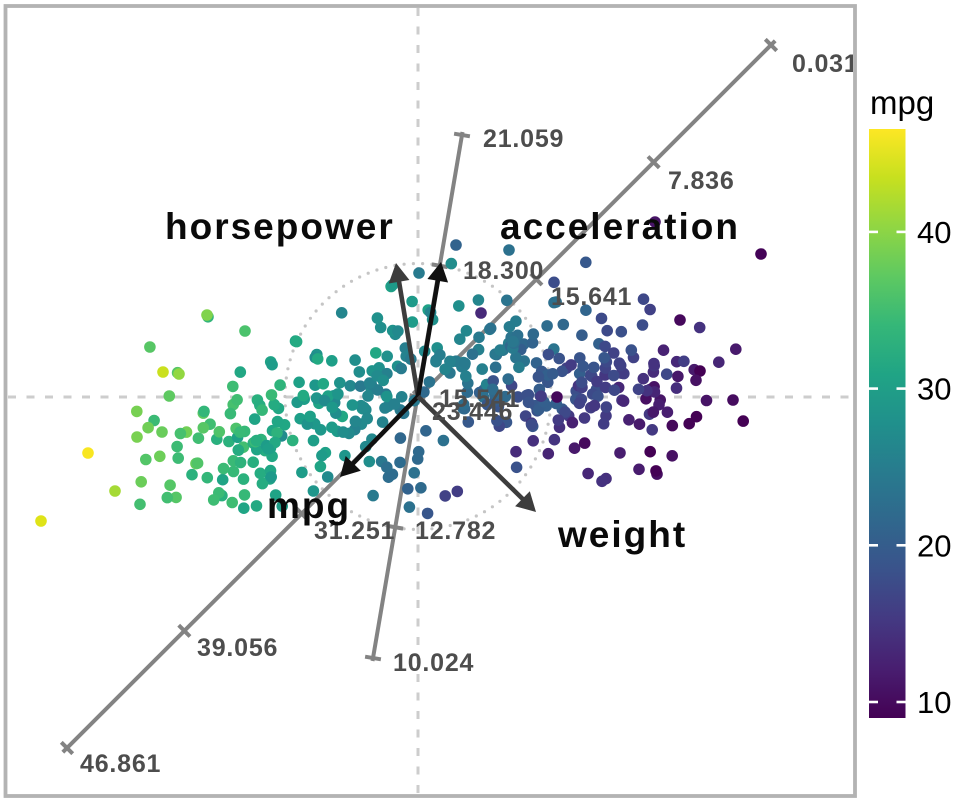  Describe the element at coordinates (472, 412) in the screenshot. I see `svg-text: 23.446` at that location.